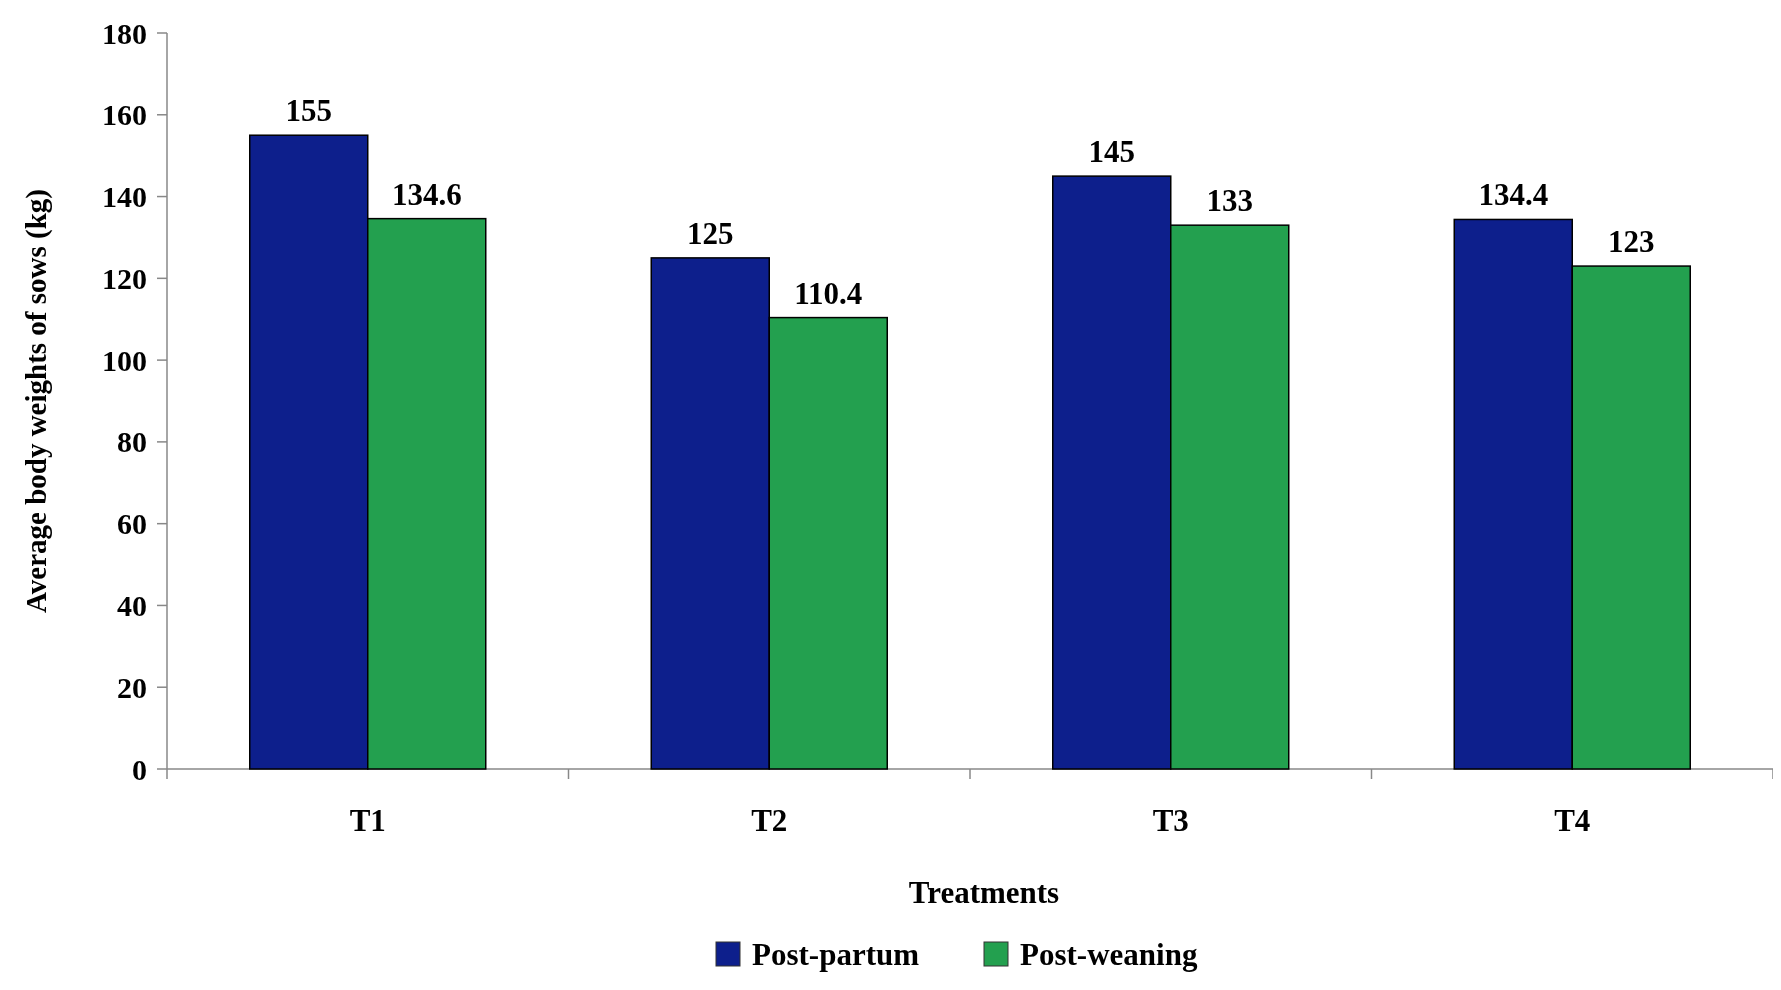 This screenshot has width=1781, height=990. What do you see at coordinates (710, 233) in the screenshot?
I see `data-label: 125` at bounding box center [710, 233].